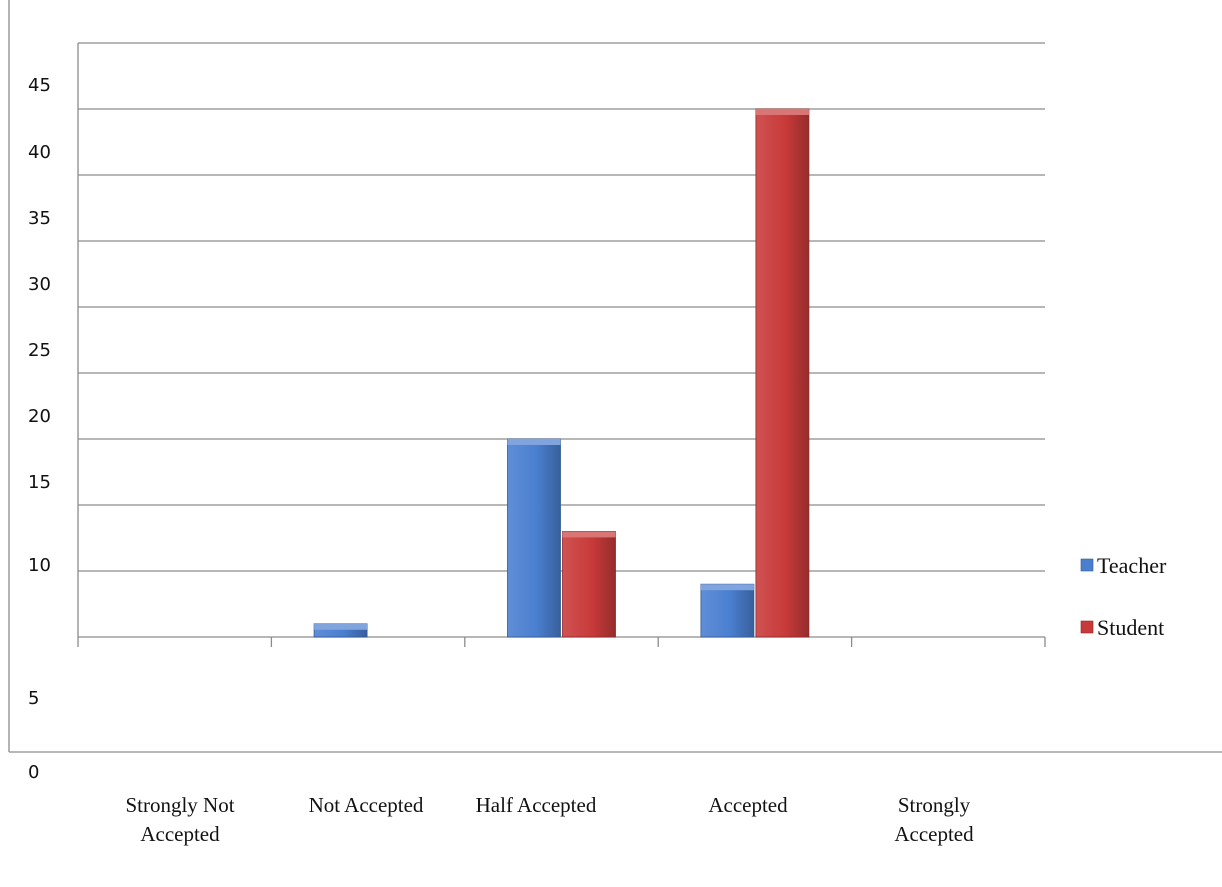 This screenshot has height=887, width=1222. What do you see at coordinates (536, 805) in the screenshot?
I see `x-tick-label: Half Accepted` at bounding box center [536, 805].